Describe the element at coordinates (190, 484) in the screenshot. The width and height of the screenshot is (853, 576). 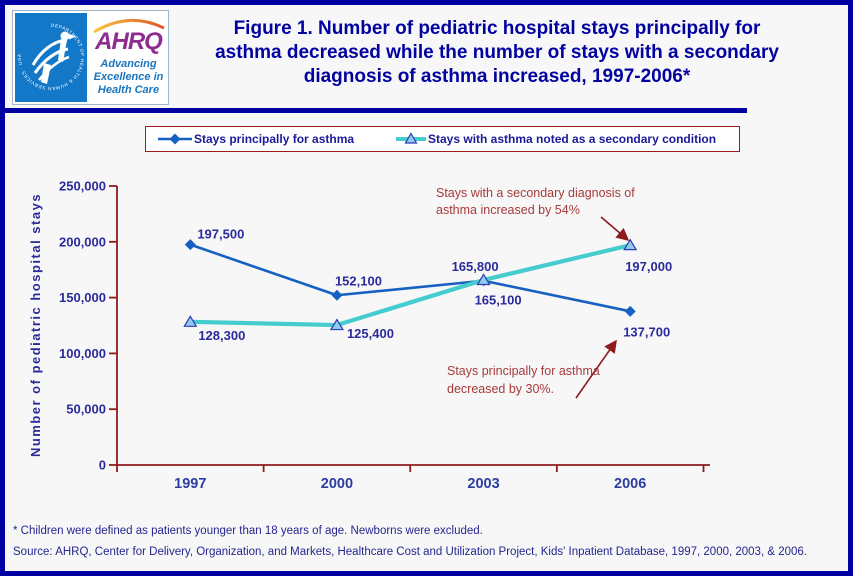
I see `x-tick-label: 1997` at that location.